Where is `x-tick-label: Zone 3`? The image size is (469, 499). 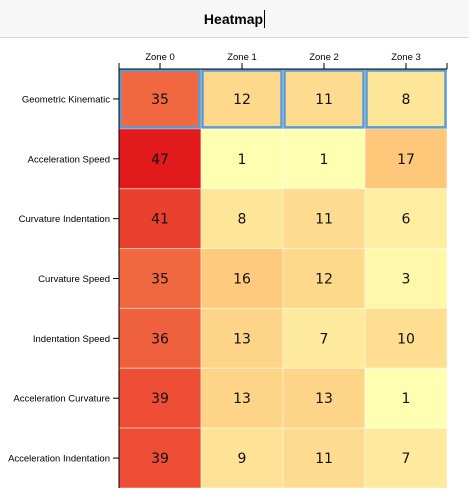
x-tick-label: Zone 3 is located at coordinates (406, 57).